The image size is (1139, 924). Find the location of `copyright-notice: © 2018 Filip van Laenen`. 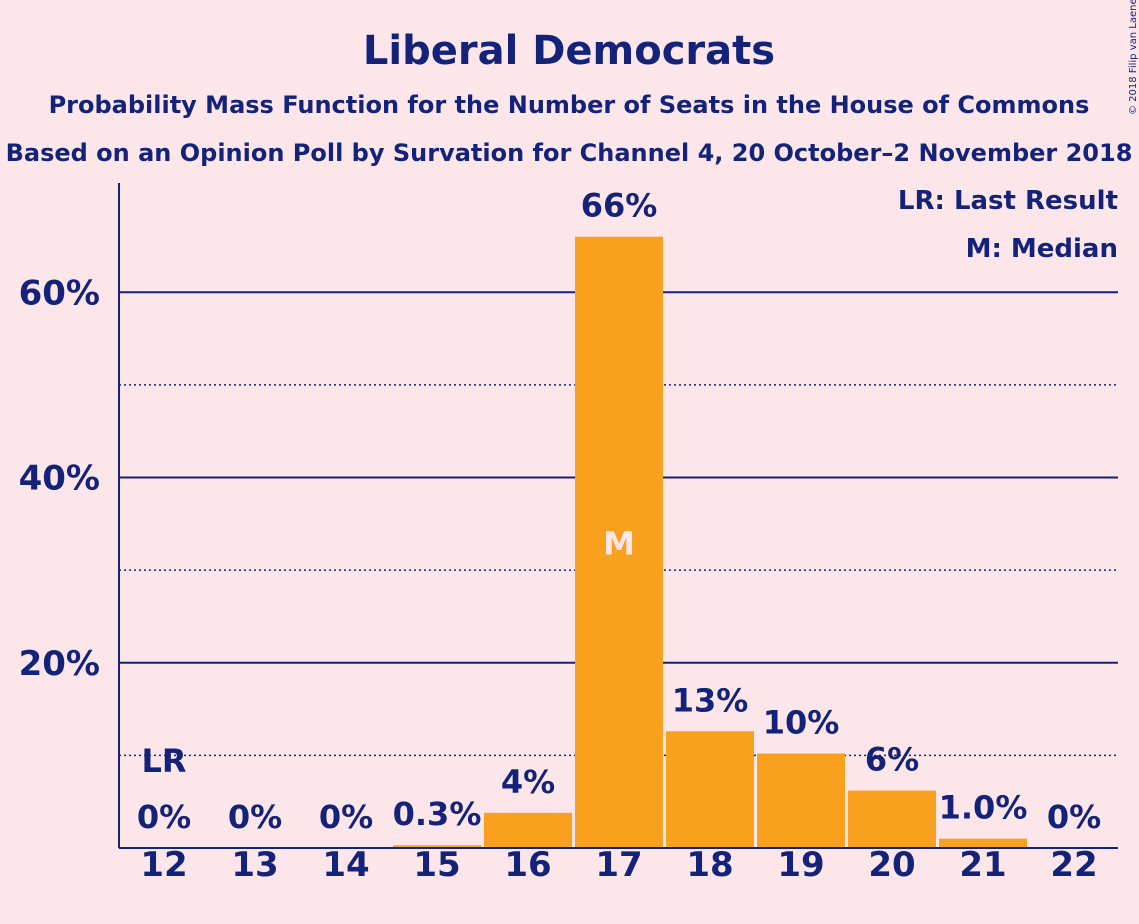

copyright-notice: © 2018 Filip van Laenen is located at coordinates (1133, 57).